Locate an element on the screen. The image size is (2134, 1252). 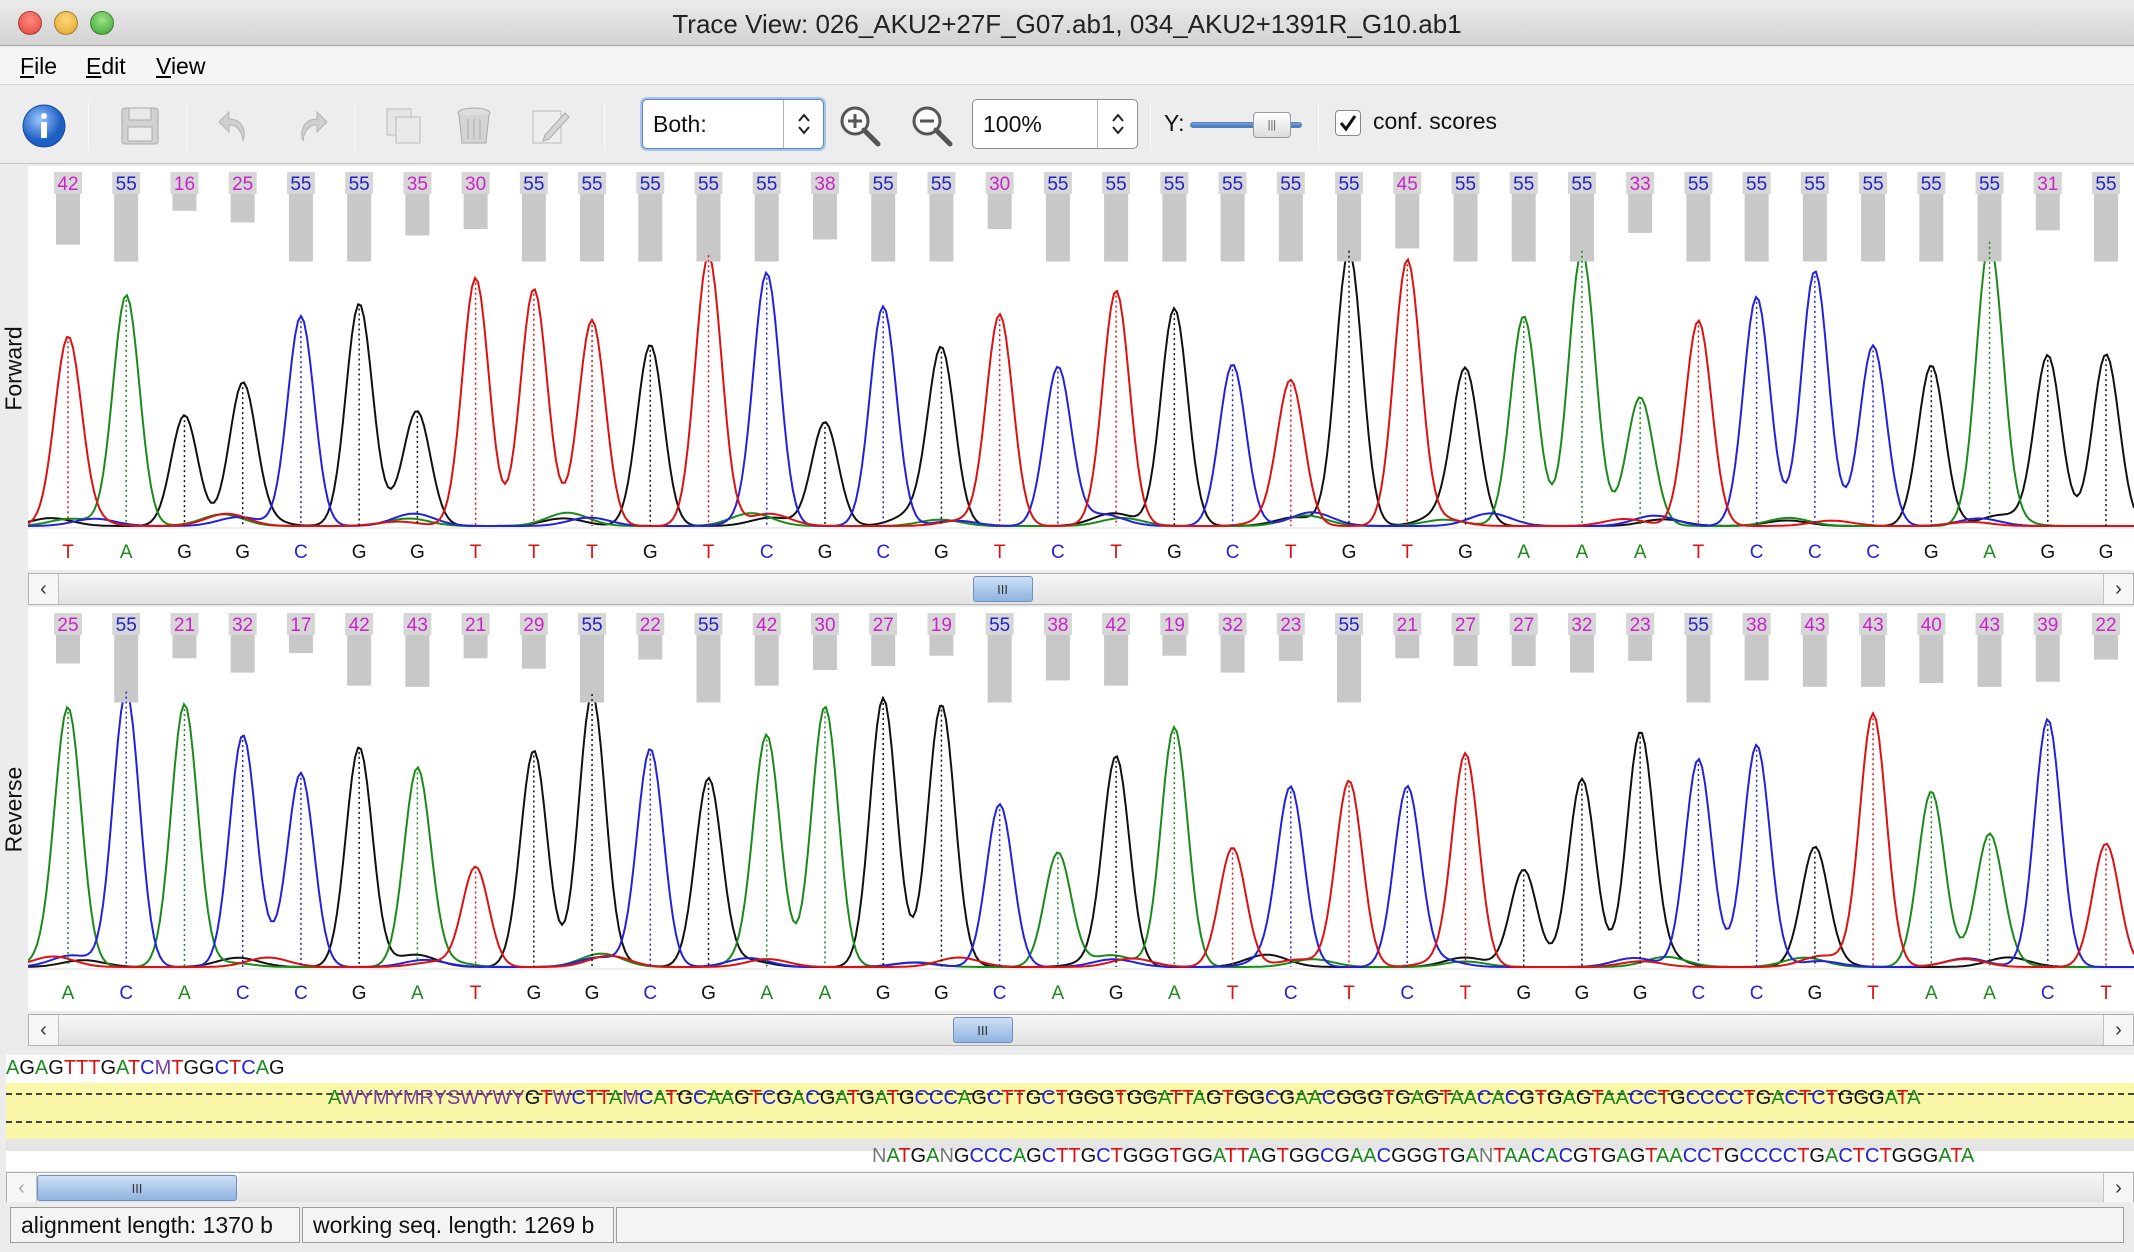
sequence-base: Y is located at coordinates (518, 1098).